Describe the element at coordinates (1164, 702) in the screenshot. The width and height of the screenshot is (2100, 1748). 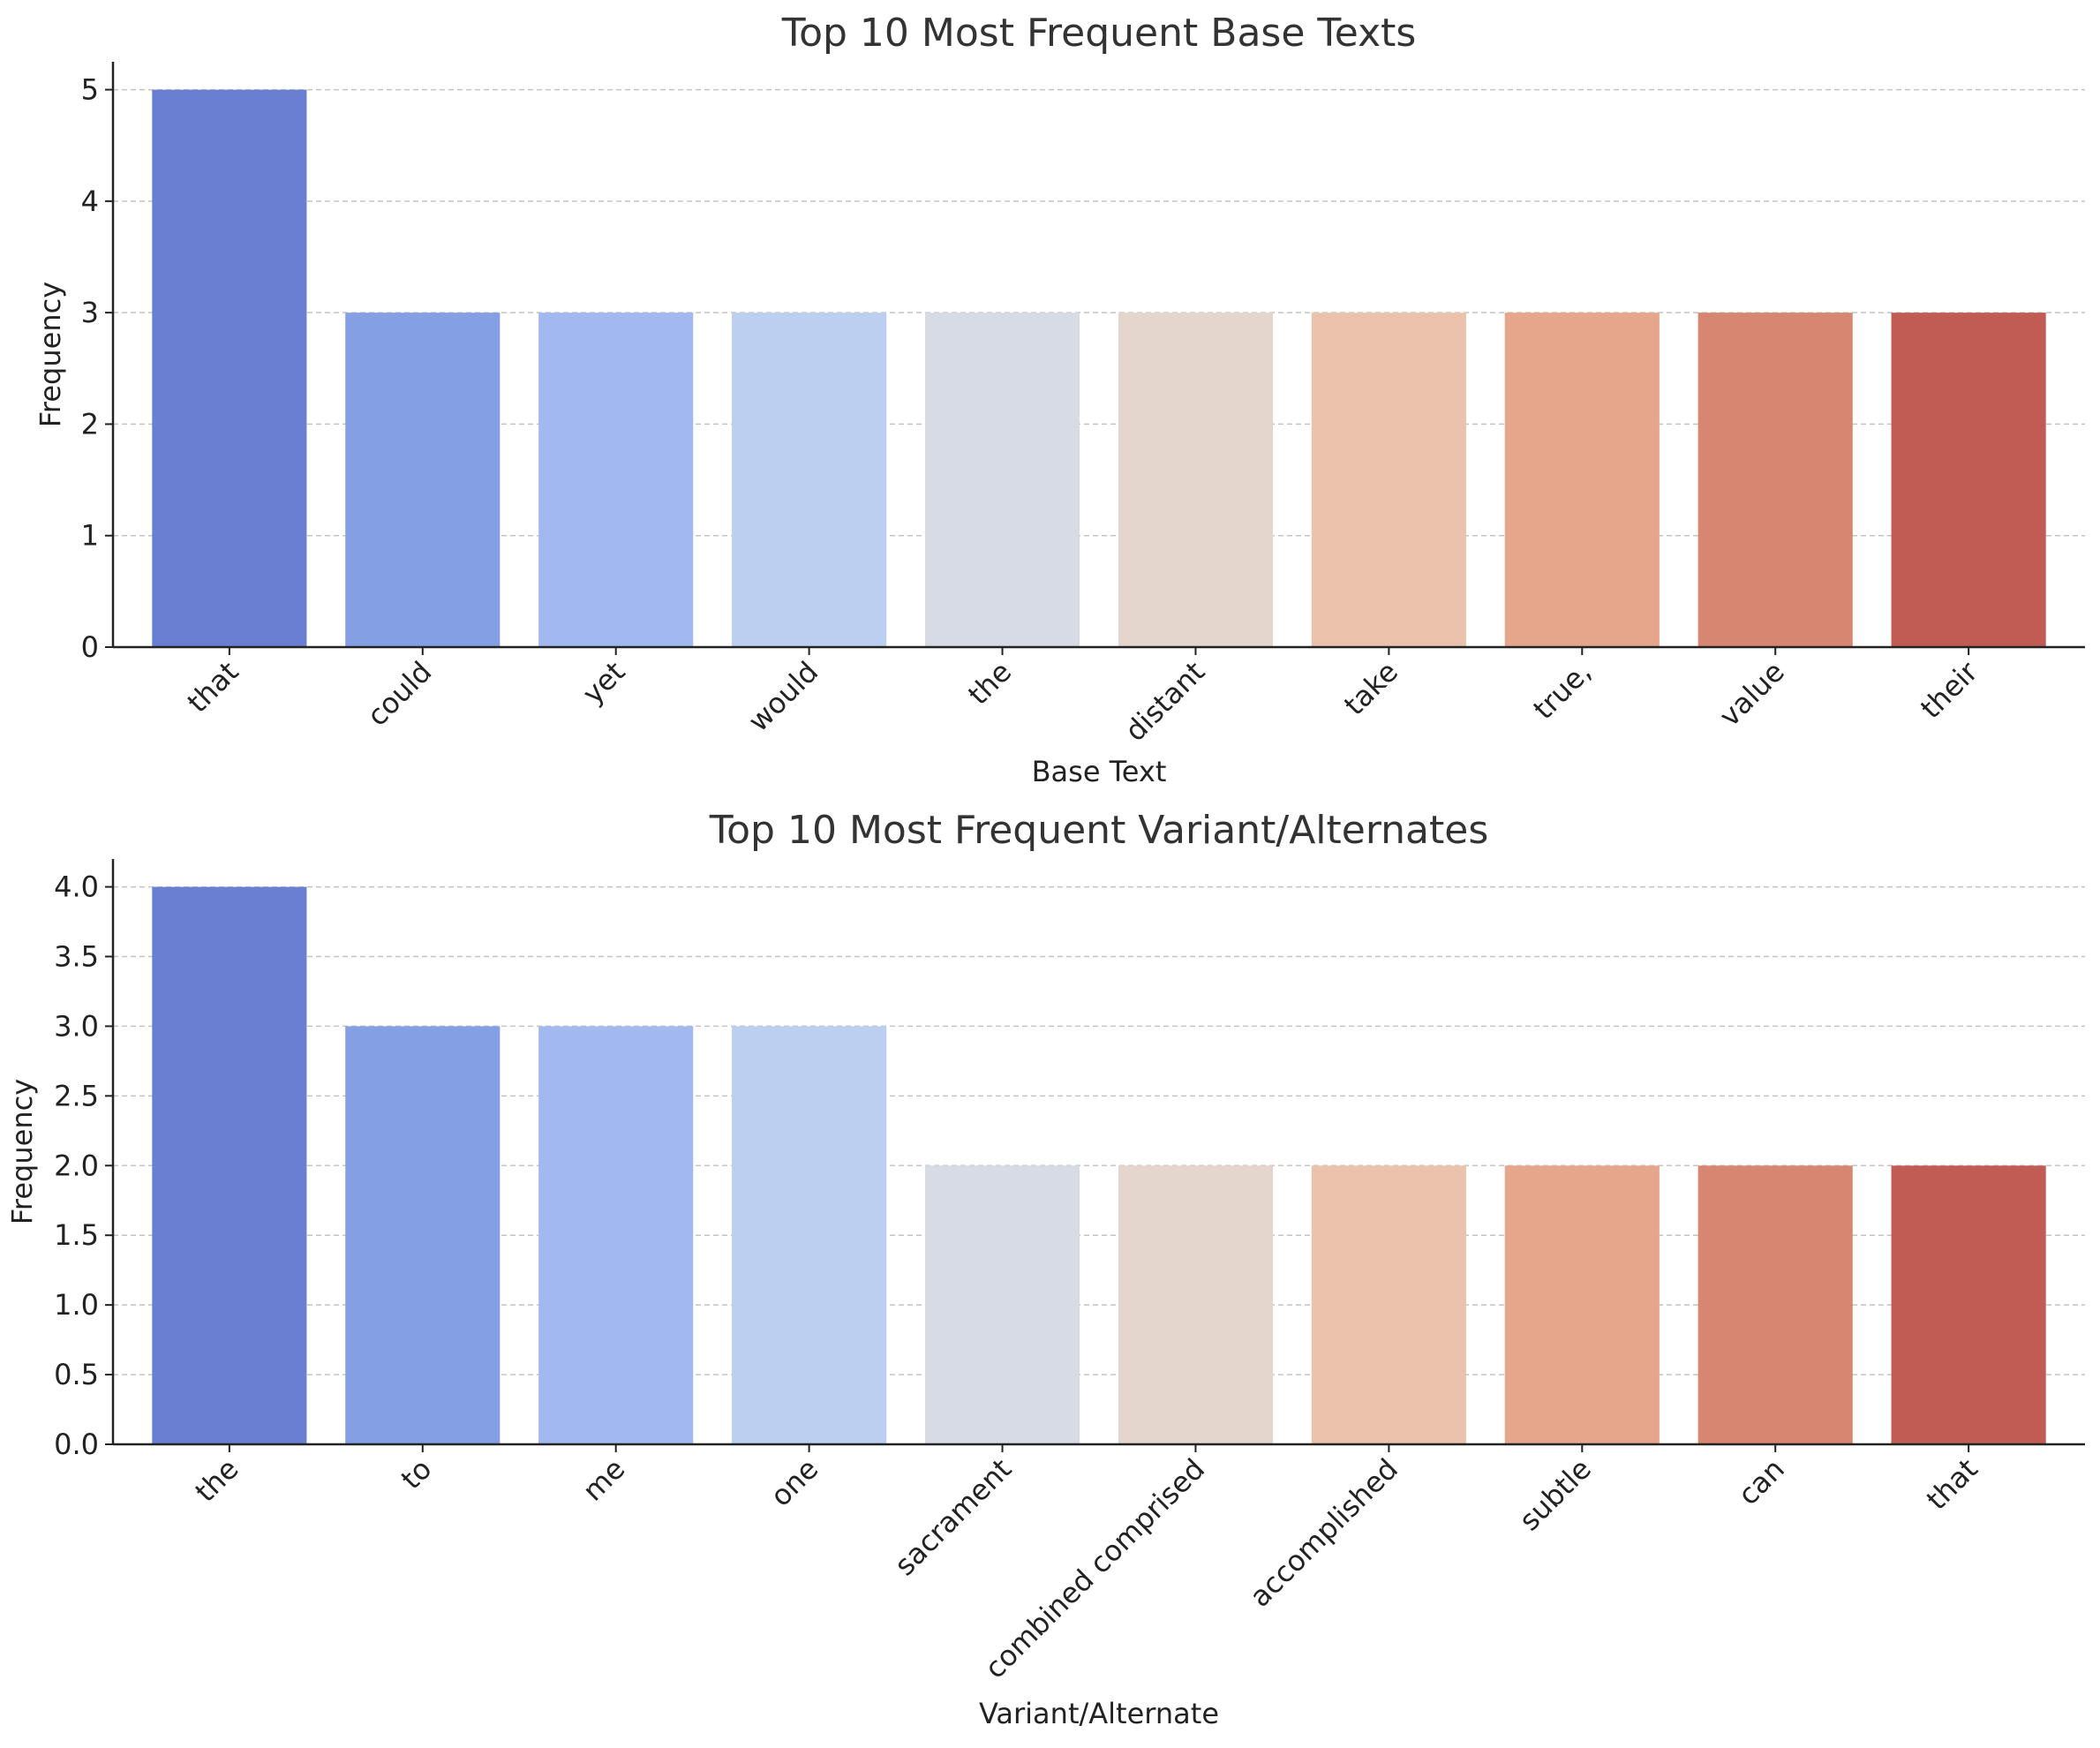
I see `x-tick-label: distant` at that location.